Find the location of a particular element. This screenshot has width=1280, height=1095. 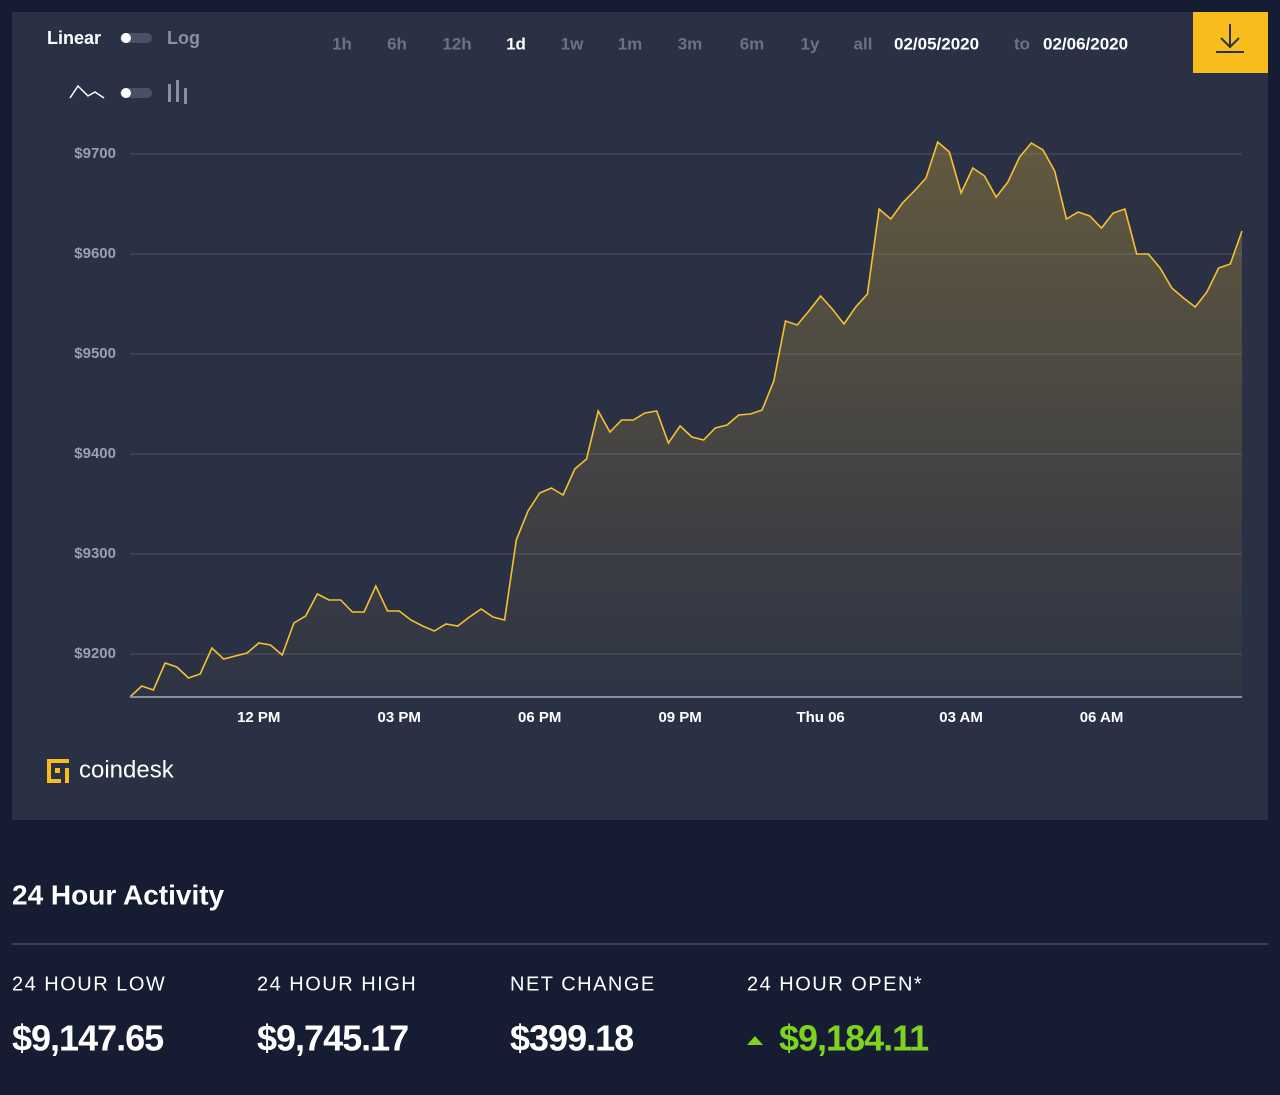

download-icon is located at coordinates (1230, 38).